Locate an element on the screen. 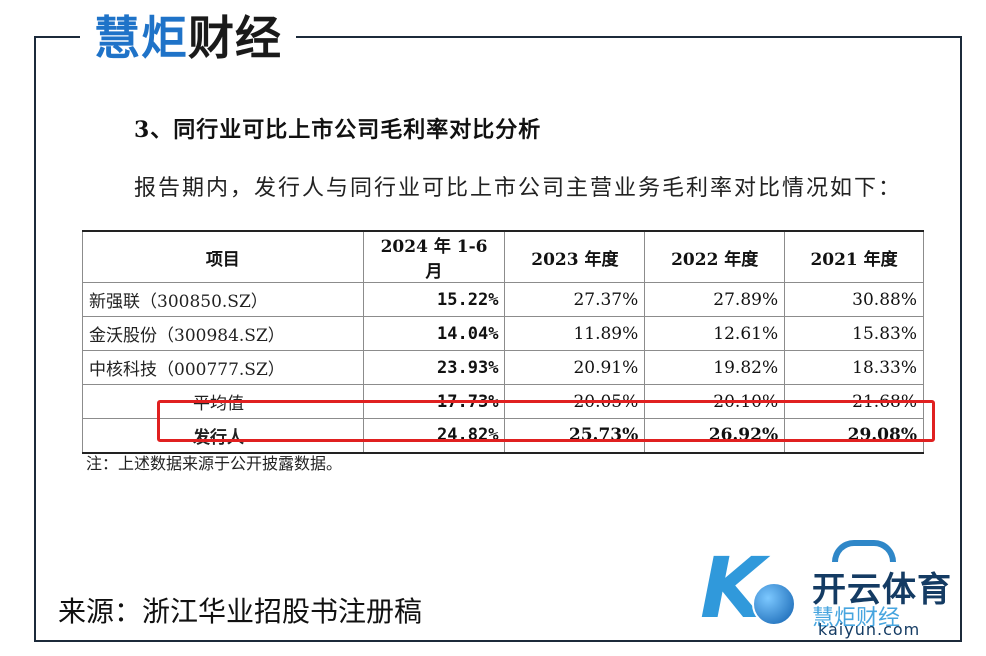  cell-value: 27.37% is located at coordinates (575, 299).